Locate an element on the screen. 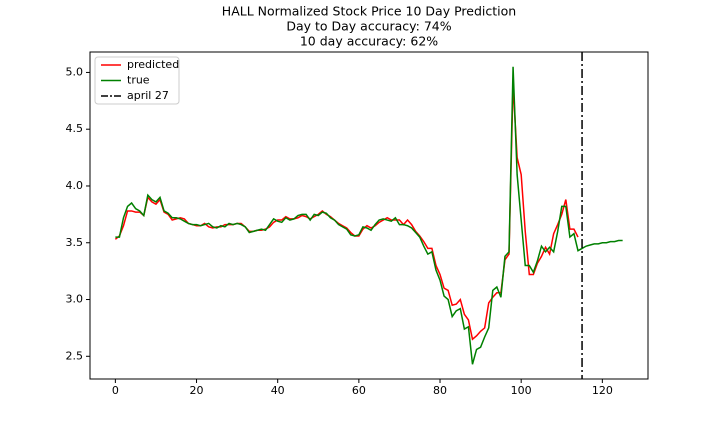 Image resolution: width=720 pixels, height=432 pixels. x-tick-label: 100 is located at coordinates (521, 390).